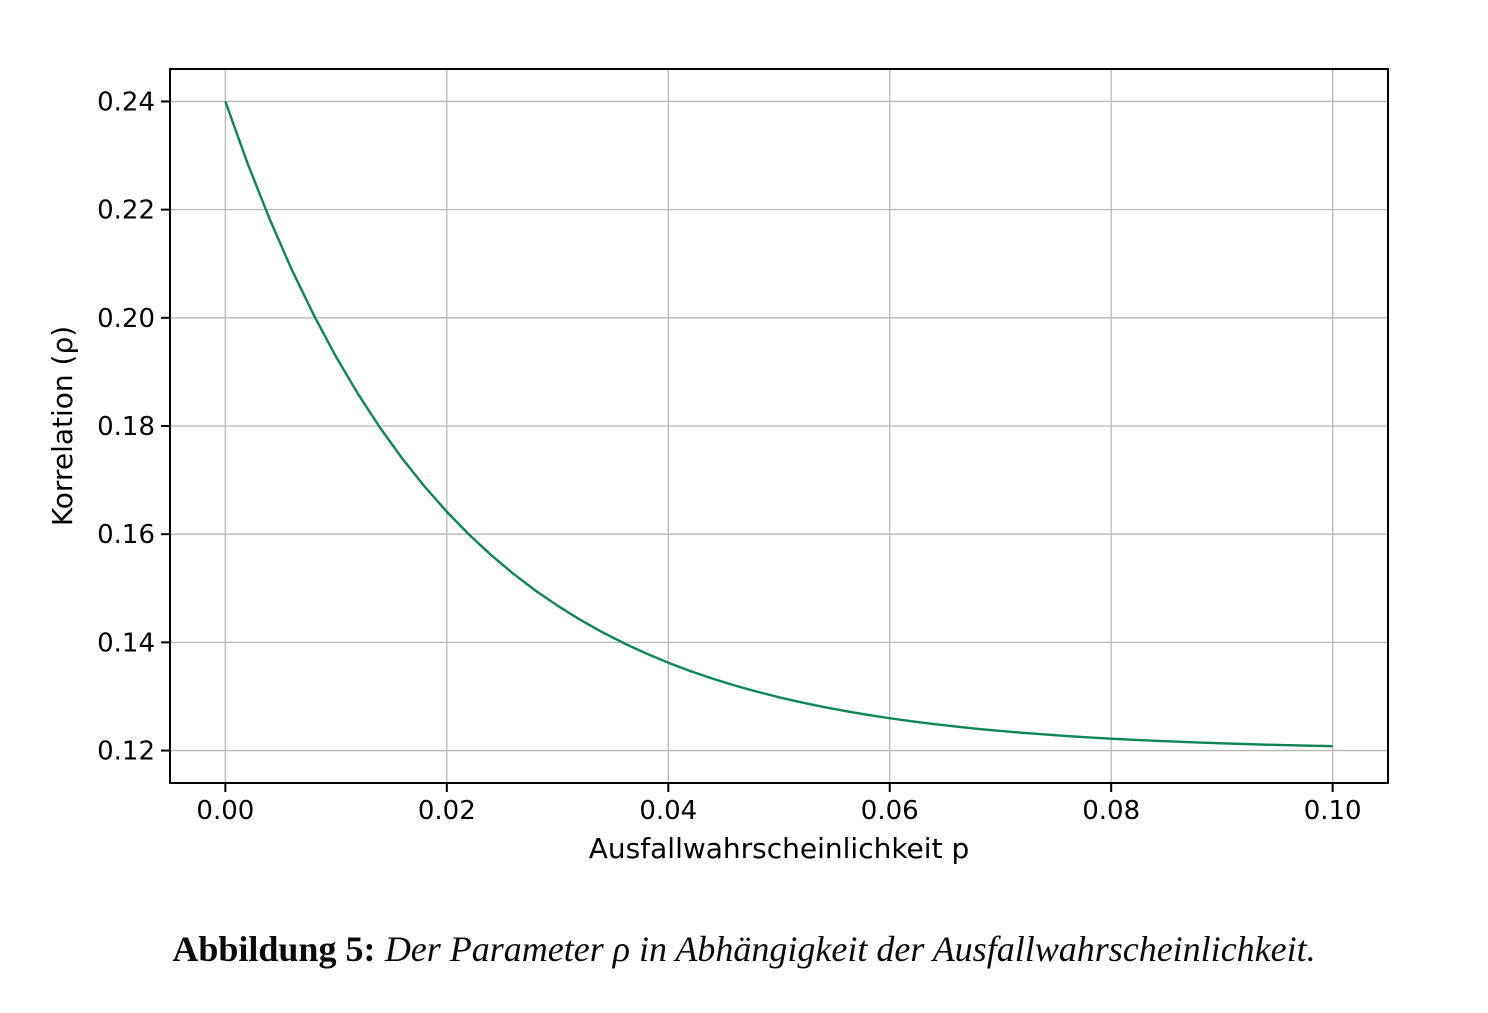 Image resolution: width=1488 pixels, height=1013 pixels. I want to click on x-tick-label: 0.06, so click(890, 811).